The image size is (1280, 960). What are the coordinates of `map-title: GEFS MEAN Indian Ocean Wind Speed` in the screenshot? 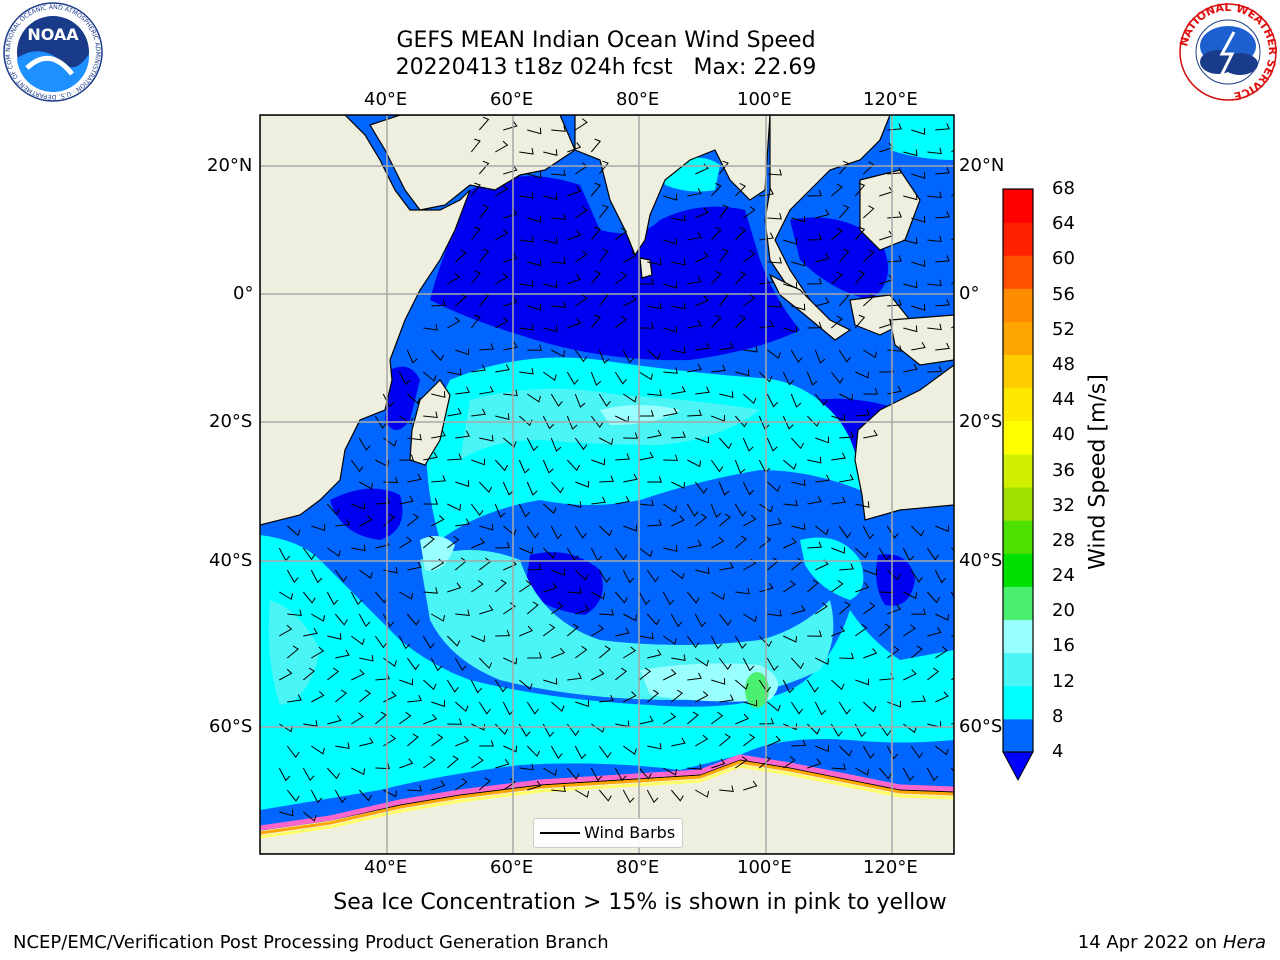 It's located at (606, 40).